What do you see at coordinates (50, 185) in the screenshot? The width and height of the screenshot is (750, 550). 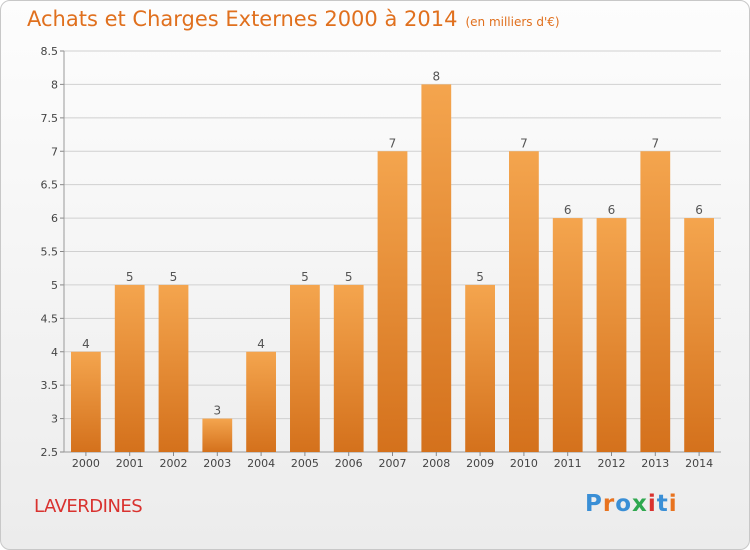 I see `y-tick-label: 6.5` at bounding box center [50, 185].